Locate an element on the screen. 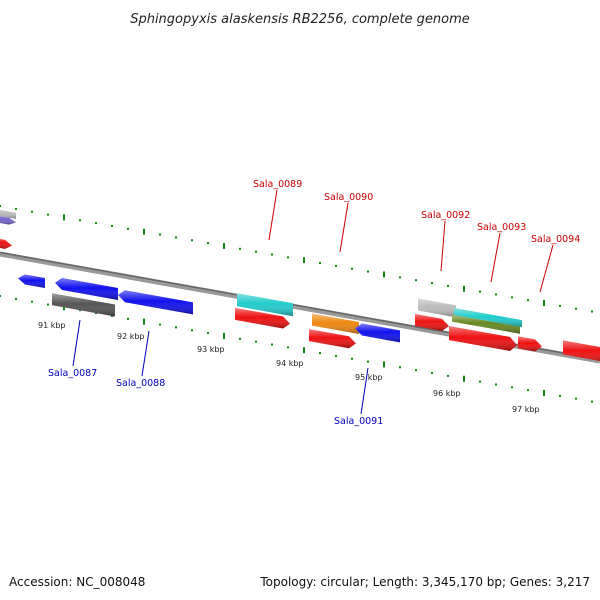 This screenshot has width=600, height=600. kbp-label: 93 kbp is located at coordinates (211, 349).